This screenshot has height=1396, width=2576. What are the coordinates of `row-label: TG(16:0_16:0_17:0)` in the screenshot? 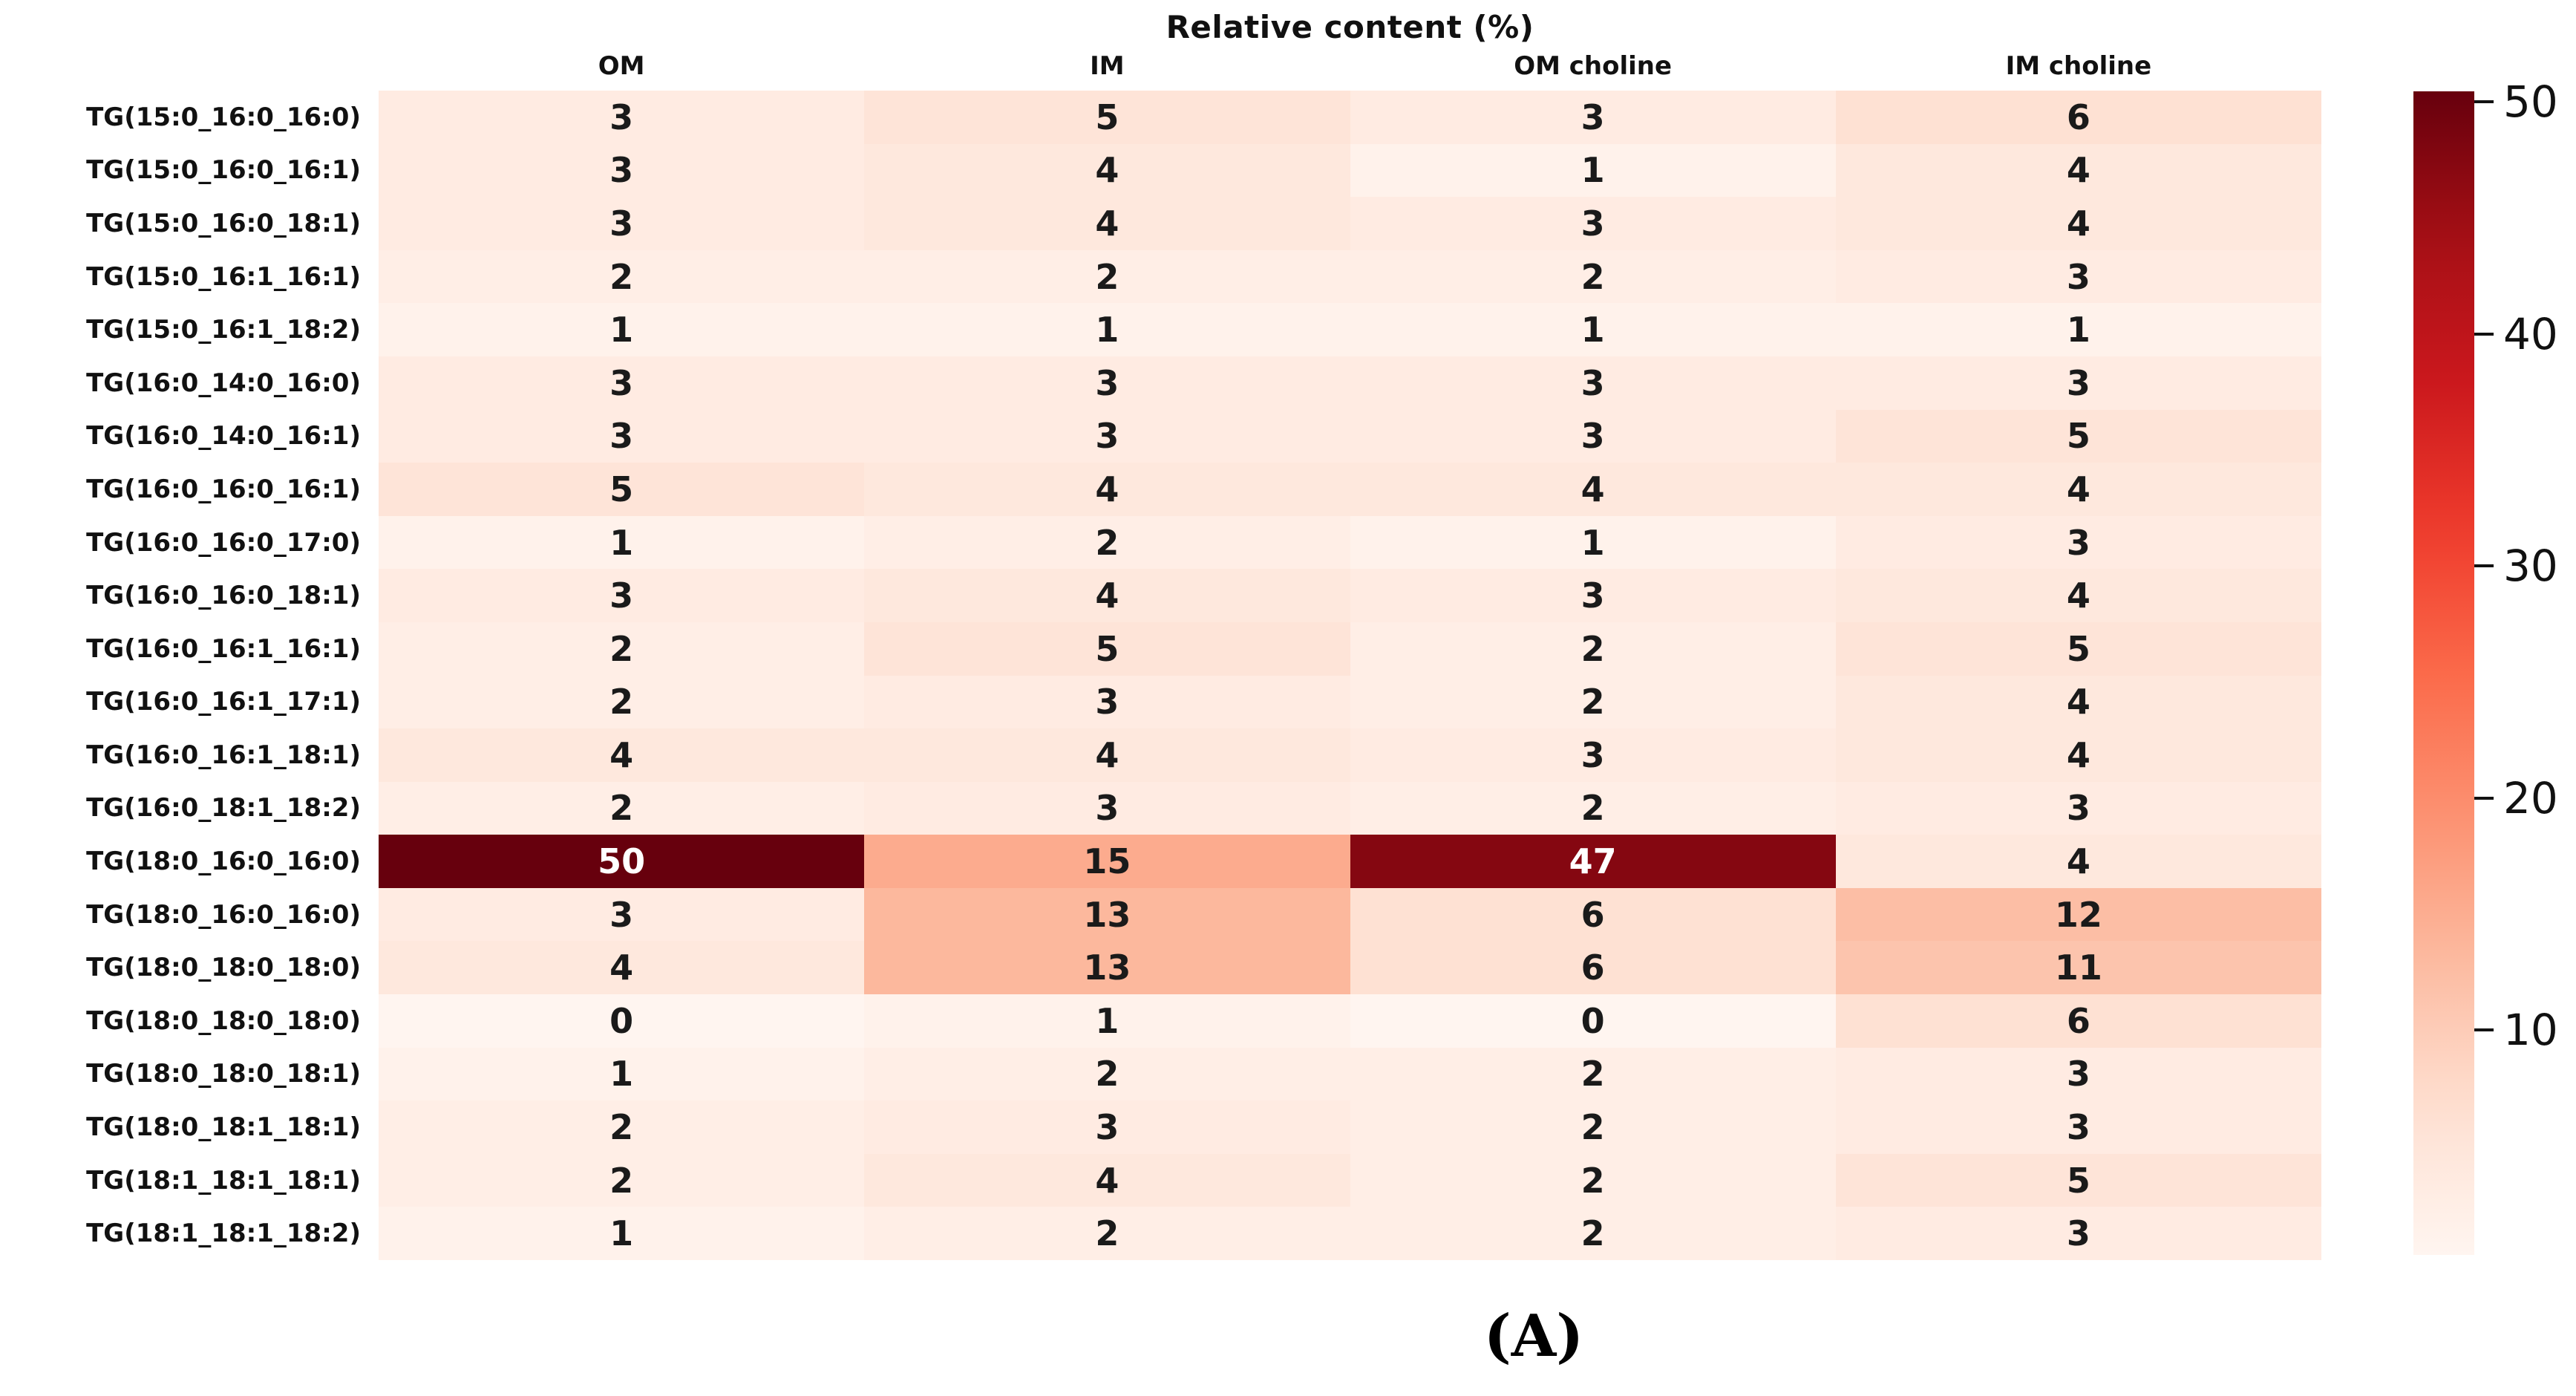 It's located at (223, 542).